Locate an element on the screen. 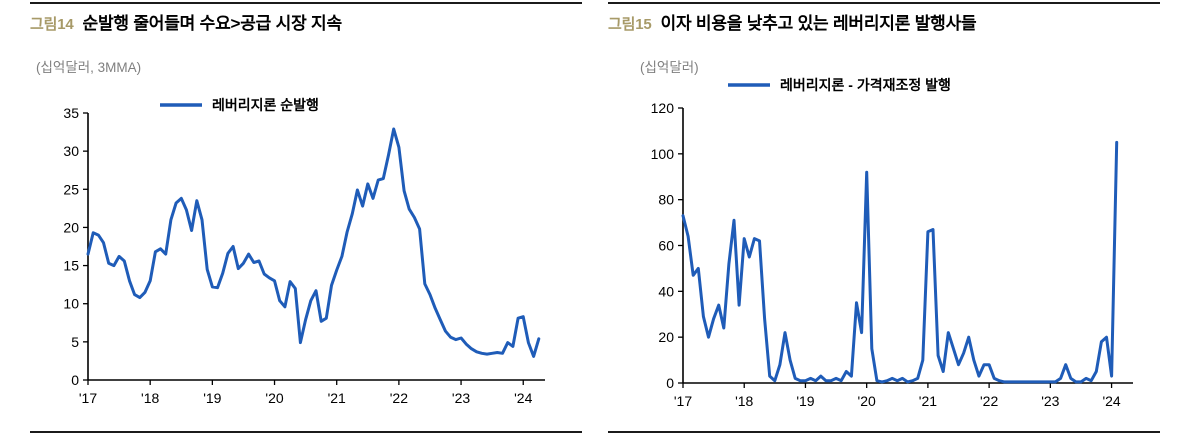 This screenshot has width=1187, height=436. unit-label: (십억달러, 3MMA) is located at coordinates (89, 67).